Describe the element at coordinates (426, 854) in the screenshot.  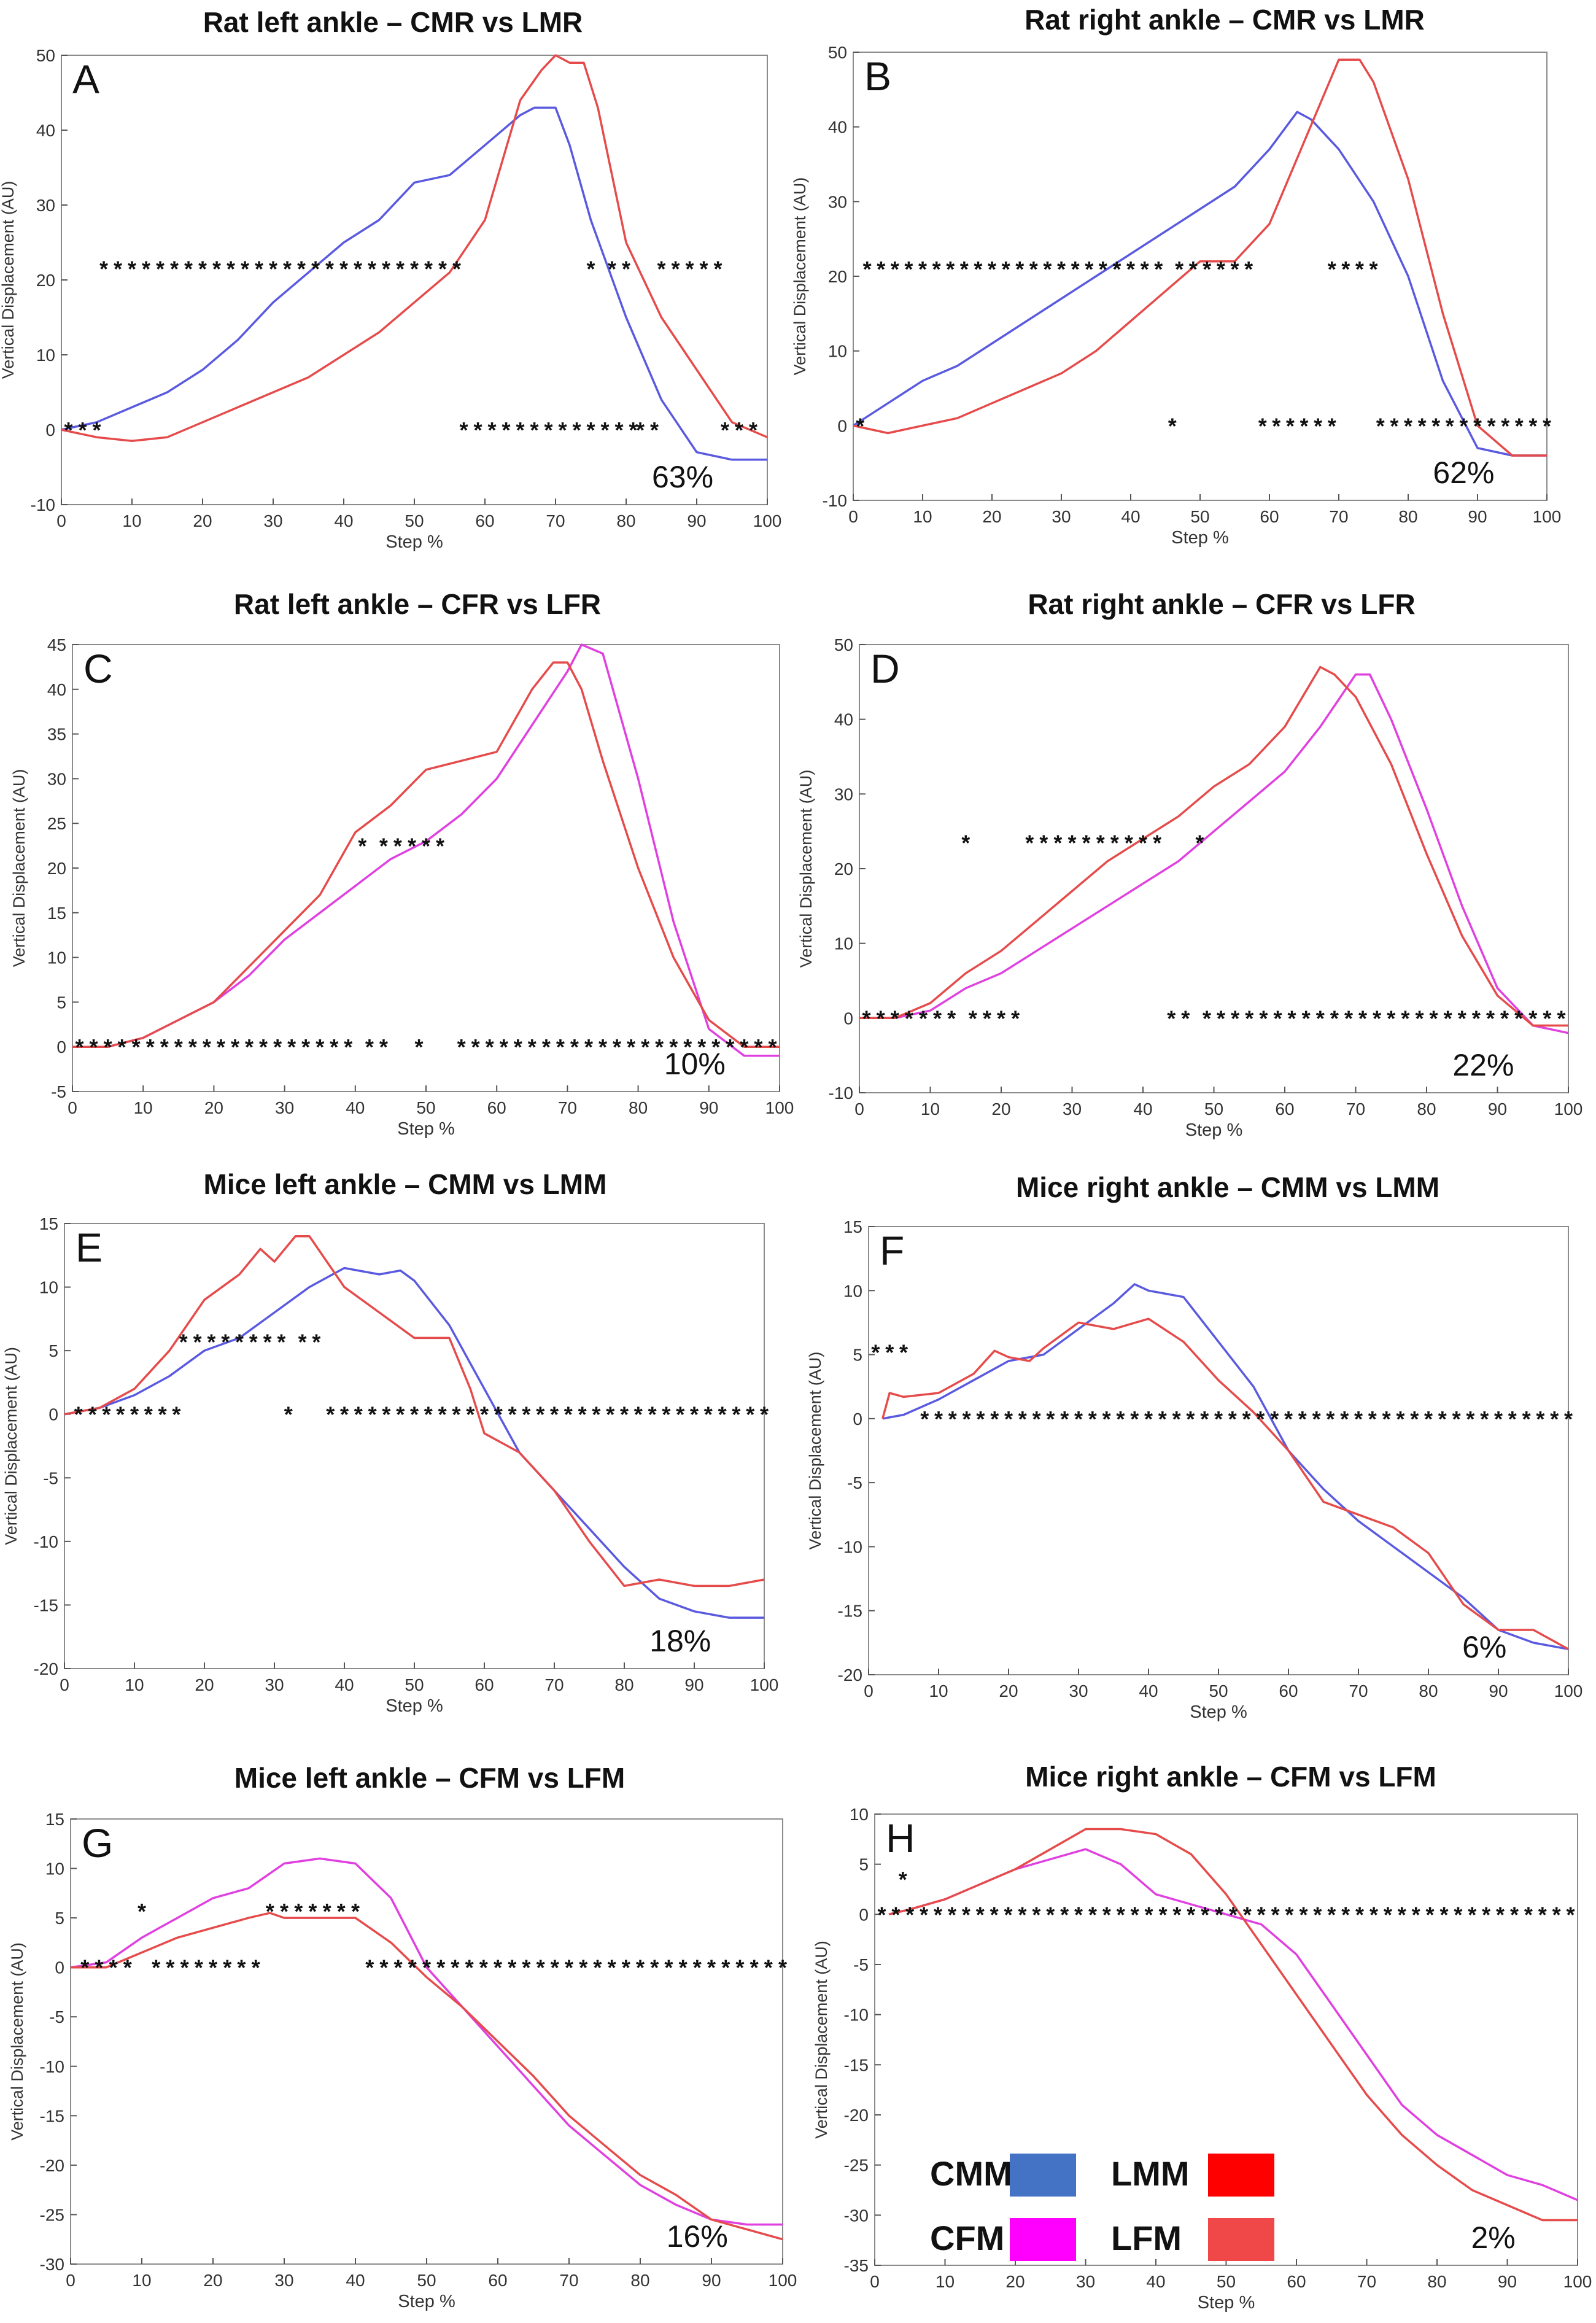
I see `series-line-lfr` at that location.